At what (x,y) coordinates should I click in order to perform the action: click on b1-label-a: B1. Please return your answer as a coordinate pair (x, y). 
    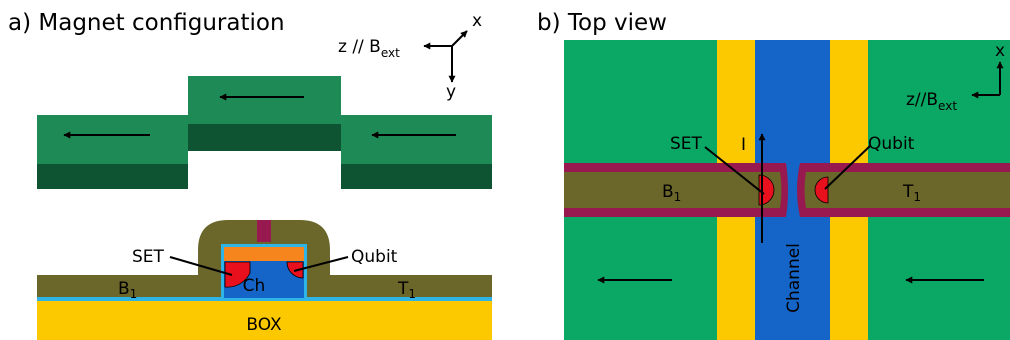
    Looking at the image, I should click on (127, 290).